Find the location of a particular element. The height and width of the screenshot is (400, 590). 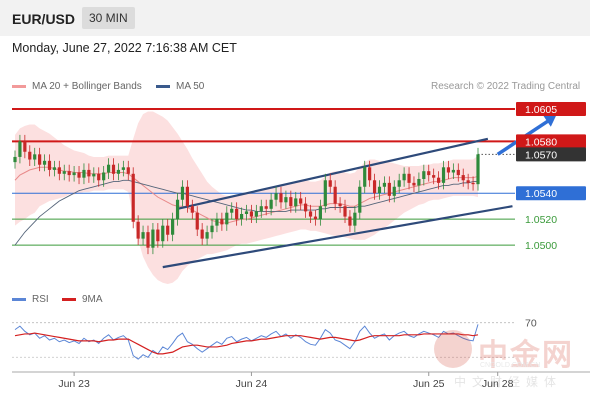

top-bar: EUR/USD 30 MIN is located at coordinates (295, 18).